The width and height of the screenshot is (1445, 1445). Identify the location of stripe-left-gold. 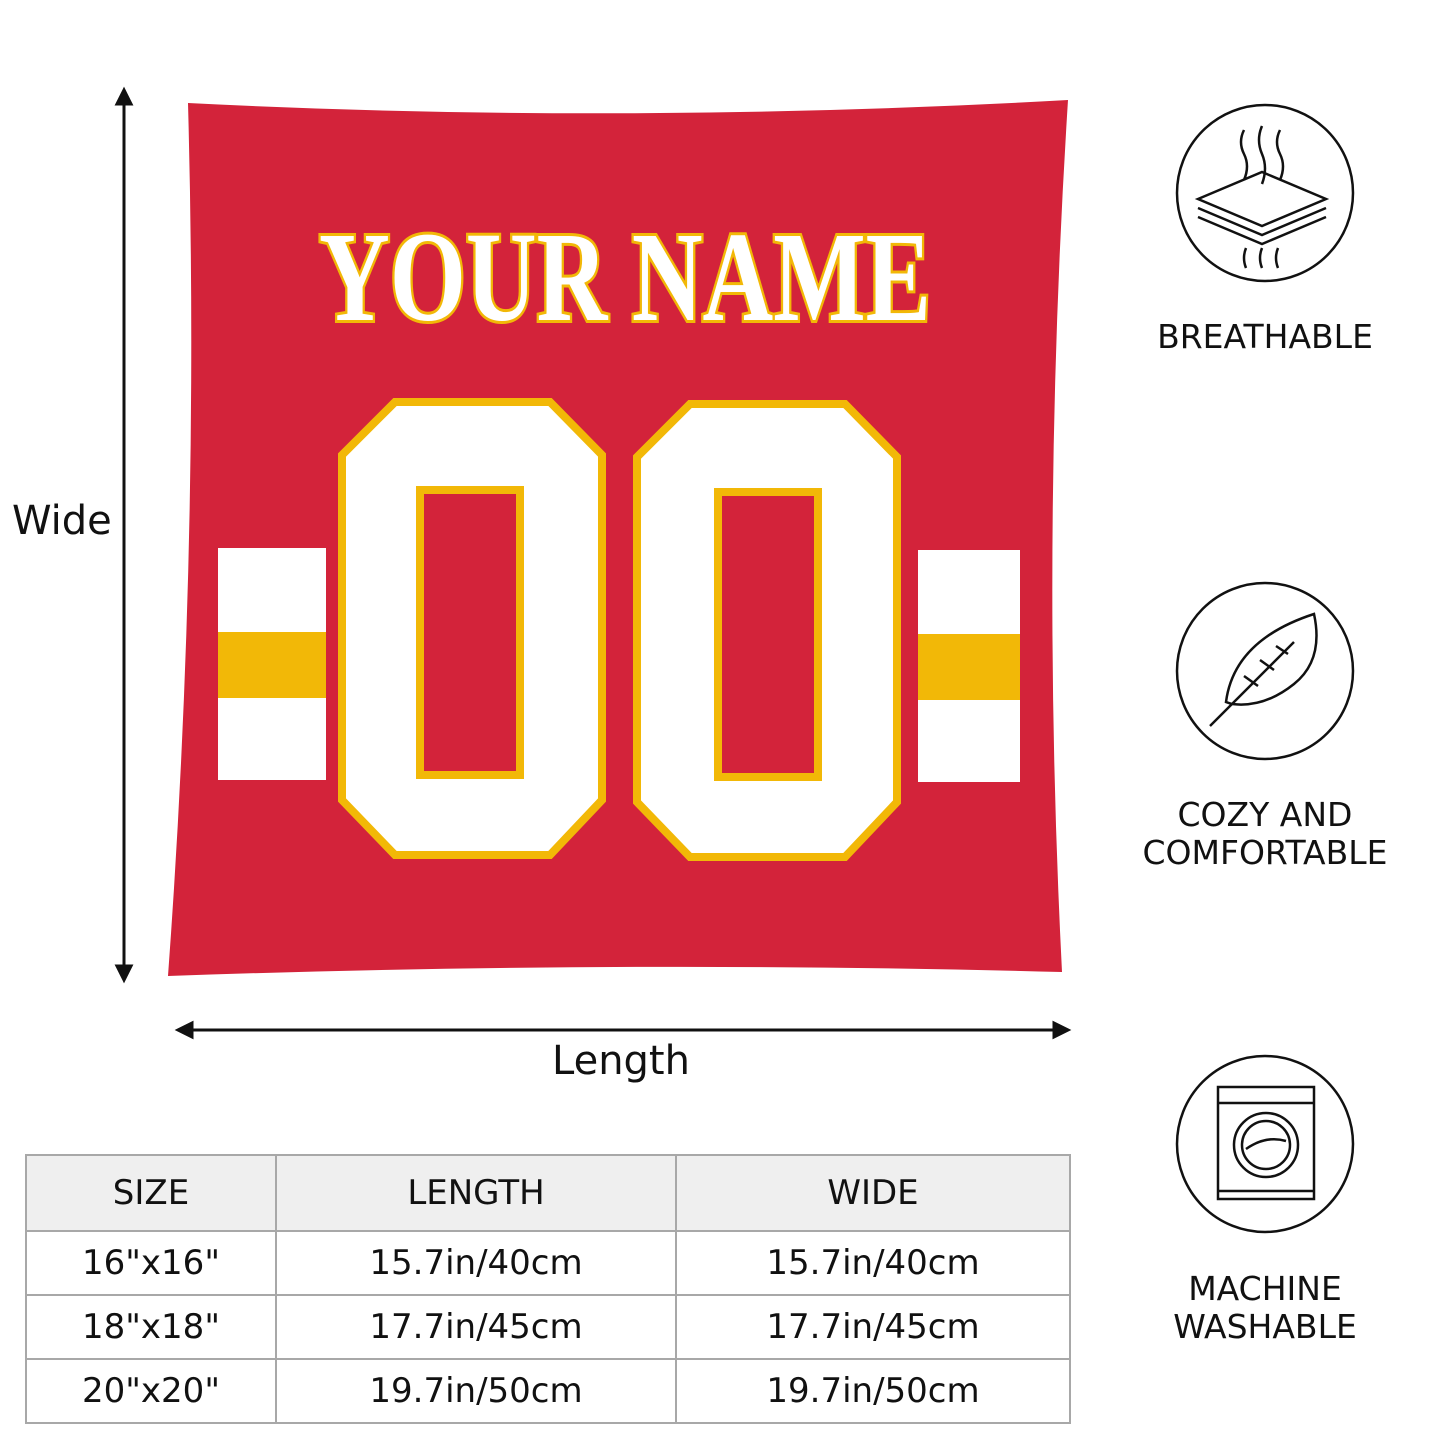
(272, 665).